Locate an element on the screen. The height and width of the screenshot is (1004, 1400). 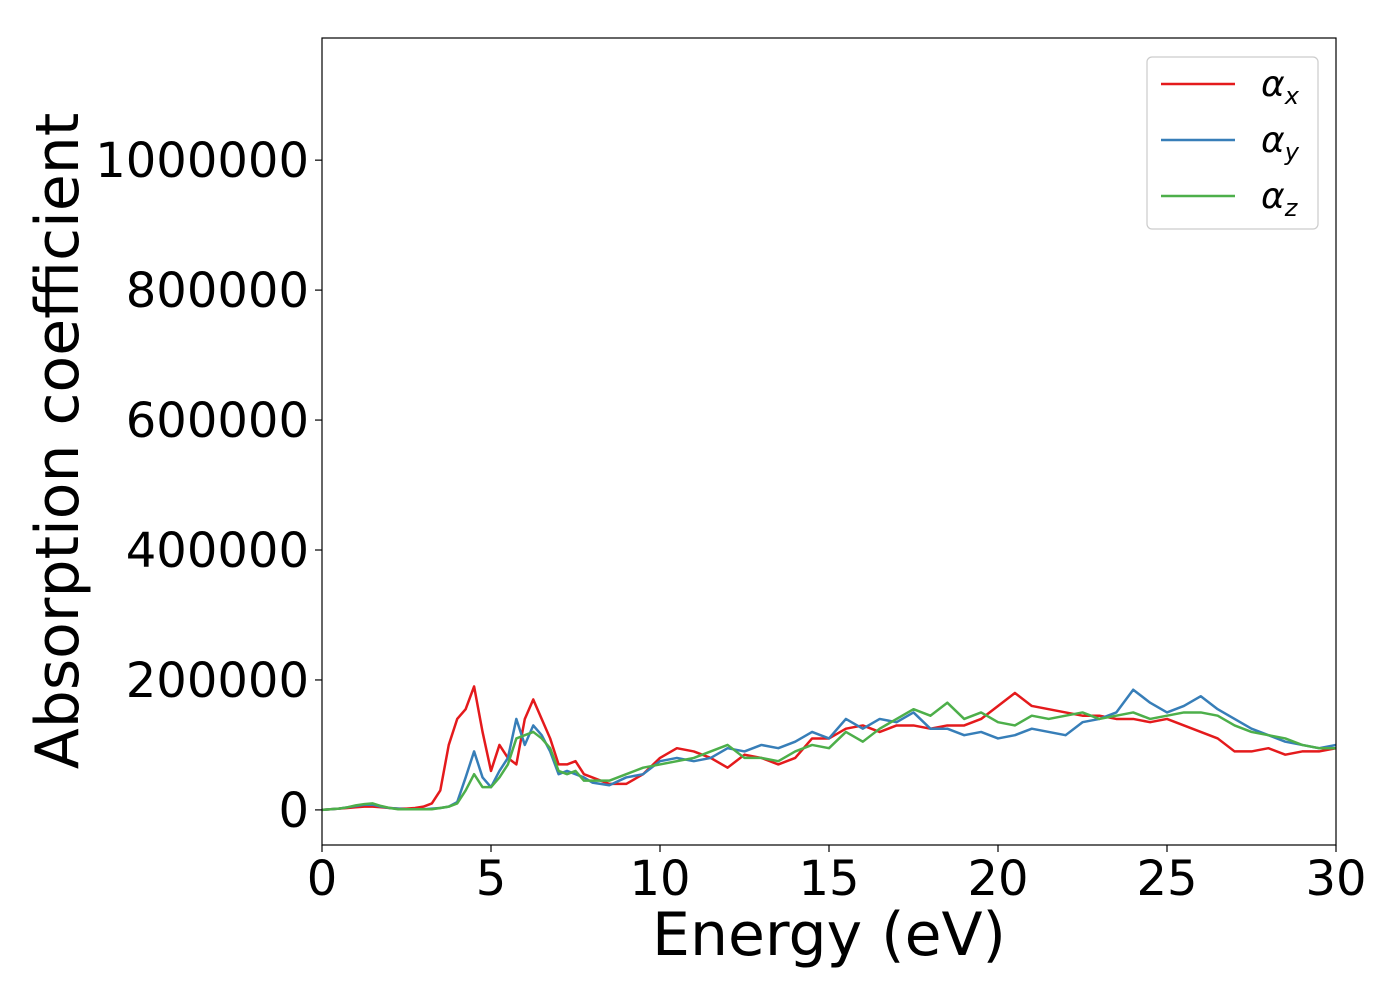
x-axis-label: Energy (eV) is located at coordinates (829, 935).